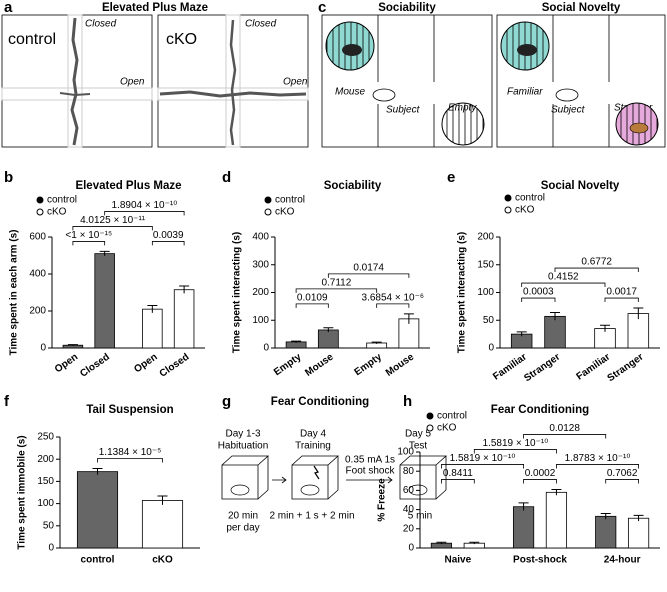 The image size is (667, 592). Describe the element at coordinates (371, 471) in the screenshot. I see `shock-label: Foot shock` at that location.